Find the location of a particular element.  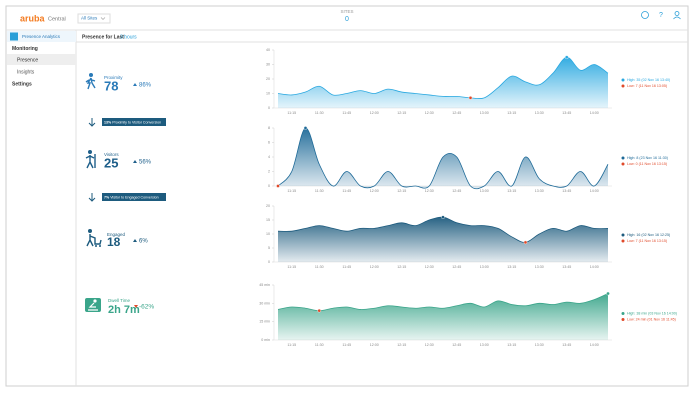

period-value: 3 hours is located at coordinates (128, 37).